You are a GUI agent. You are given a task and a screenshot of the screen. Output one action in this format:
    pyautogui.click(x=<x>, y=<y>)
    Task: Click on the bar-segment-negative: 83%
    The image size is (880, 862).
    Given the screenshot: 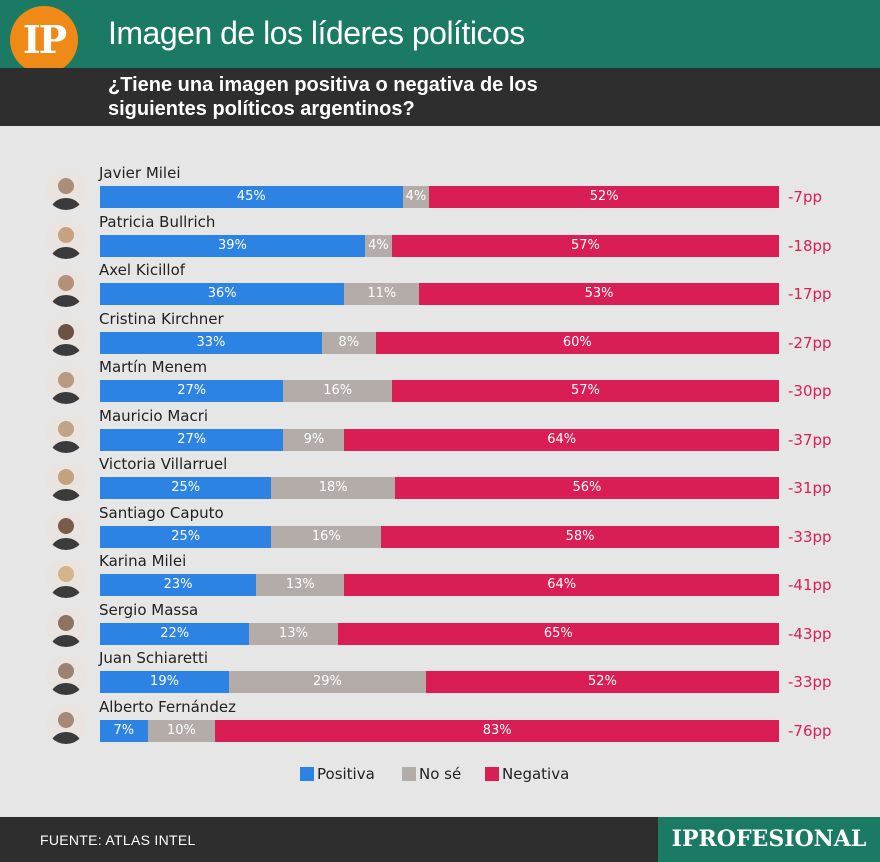 What is the action you would take?
    pyautogui.click(x=497, y=730)
    